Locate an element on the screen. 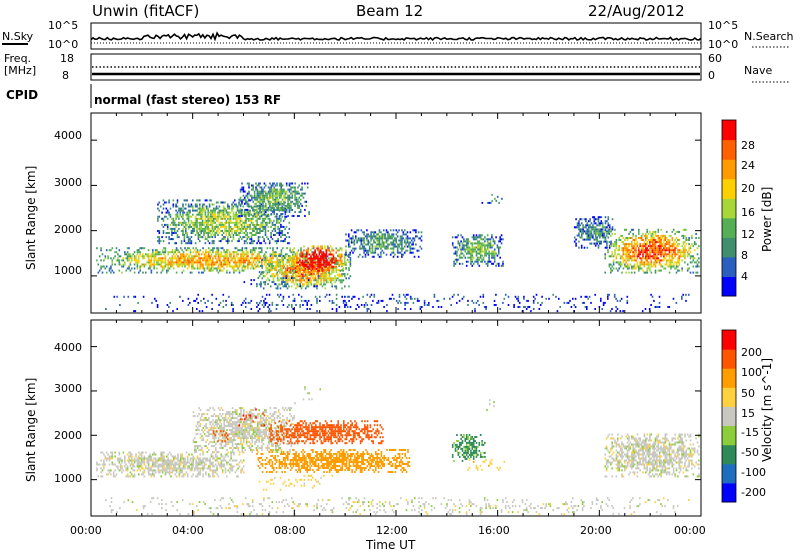 Image resolution: width=800 pixels, height=554 pixels. nave-tick-top: 60 is located at coordinates (715, 58).